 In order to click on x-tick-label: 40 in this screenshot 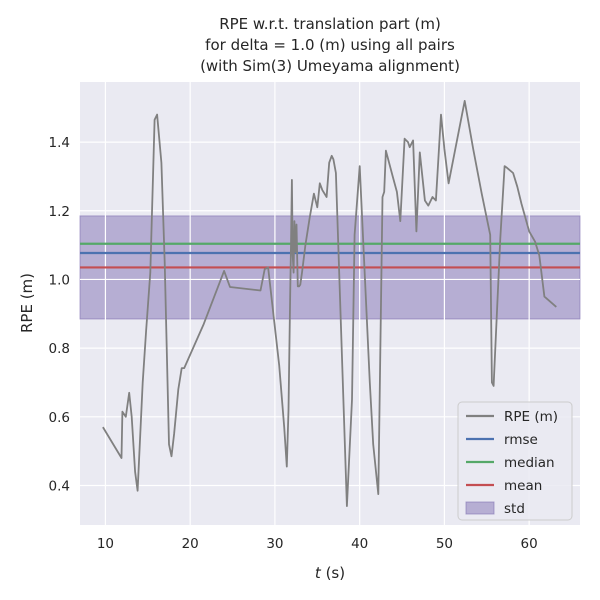, I will do `click(359, 544)`.